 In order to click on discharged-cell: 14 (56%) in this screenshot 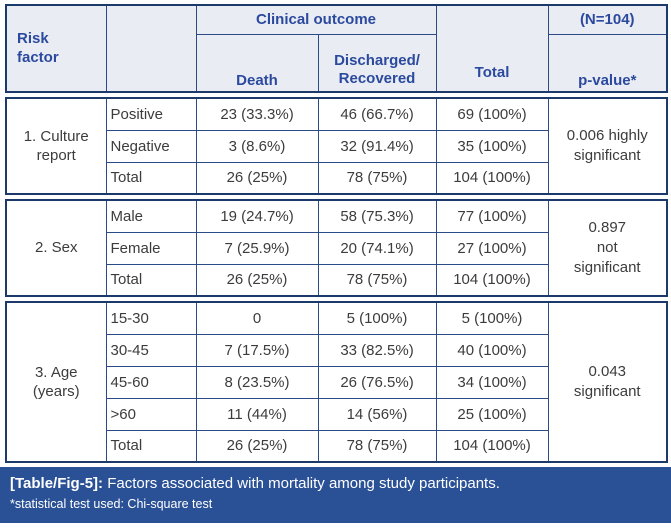, I will do `click(377, 414)`.